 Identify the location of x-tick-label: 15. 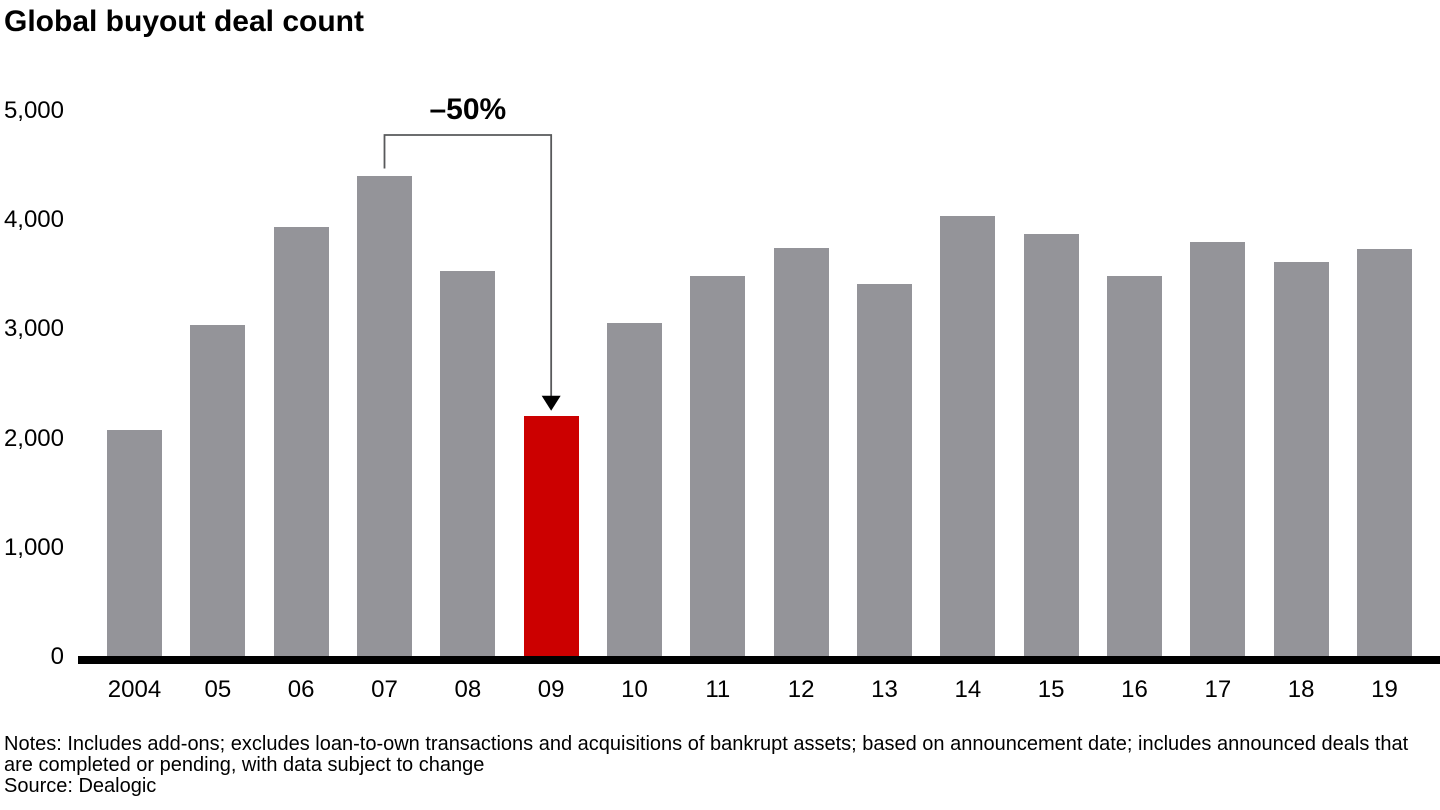
(1051, 689).